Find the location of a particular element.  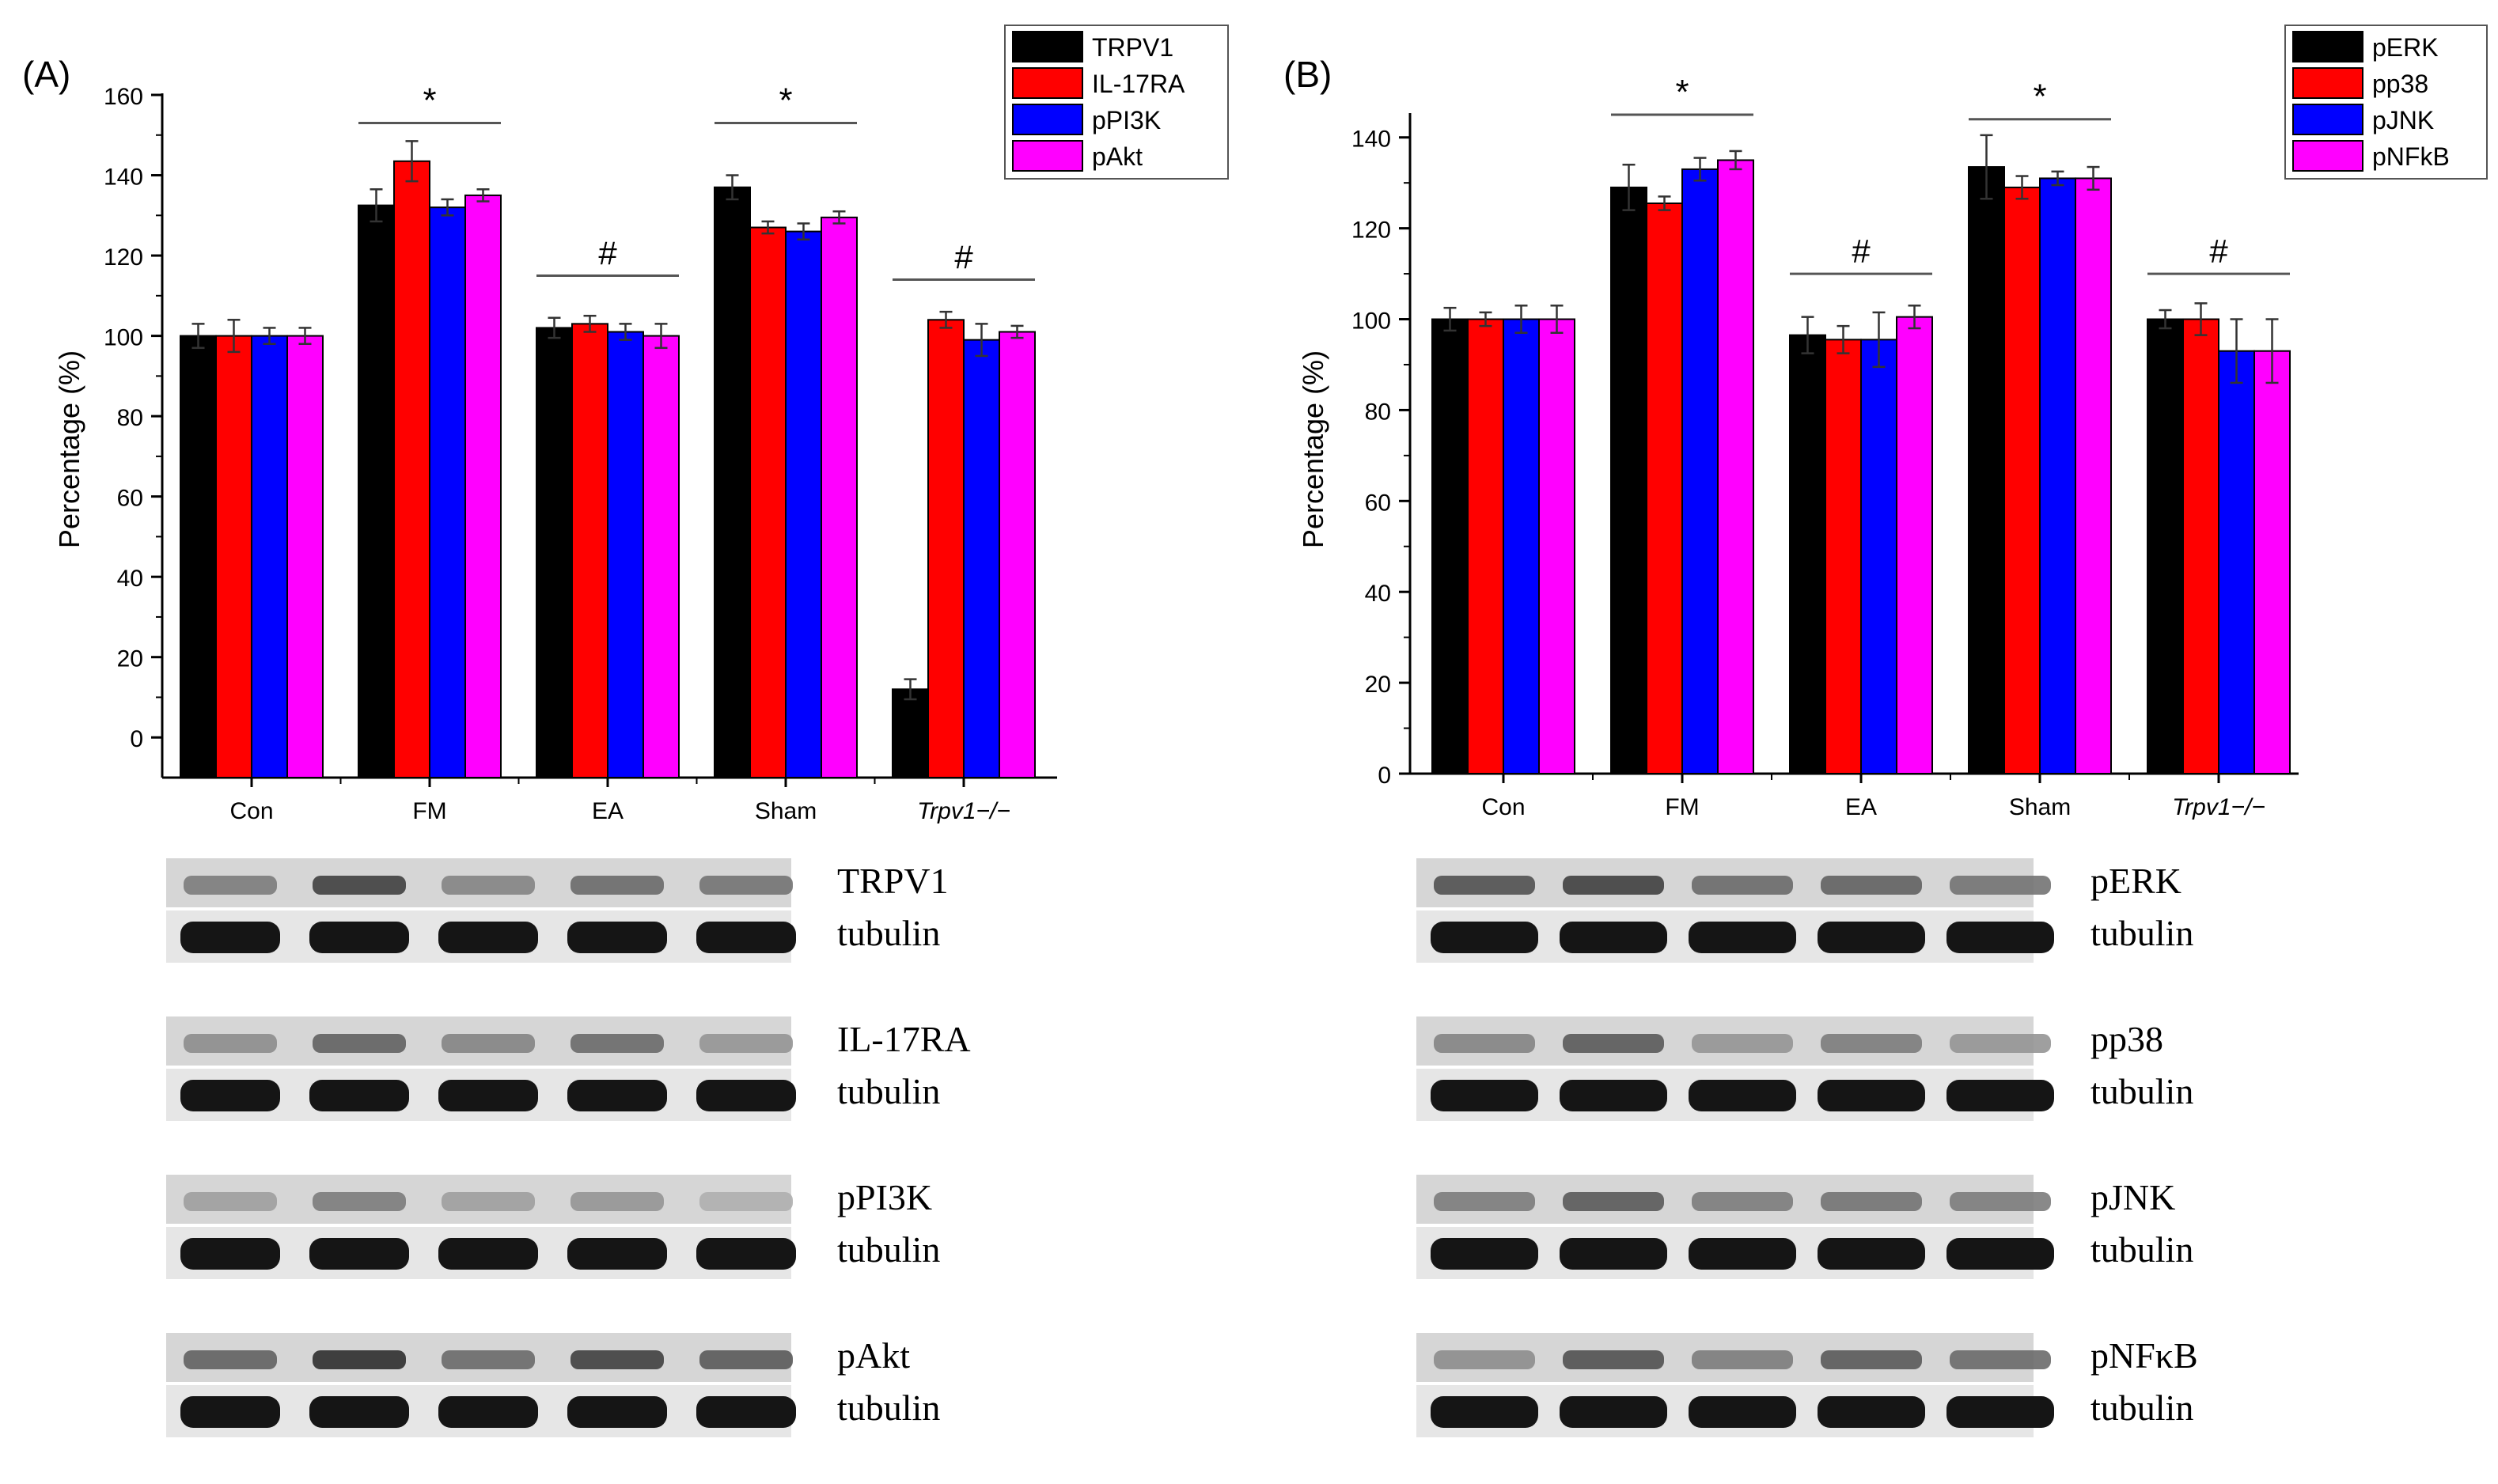

y-tick-label: 40 is located at coordinates (1378, 594).